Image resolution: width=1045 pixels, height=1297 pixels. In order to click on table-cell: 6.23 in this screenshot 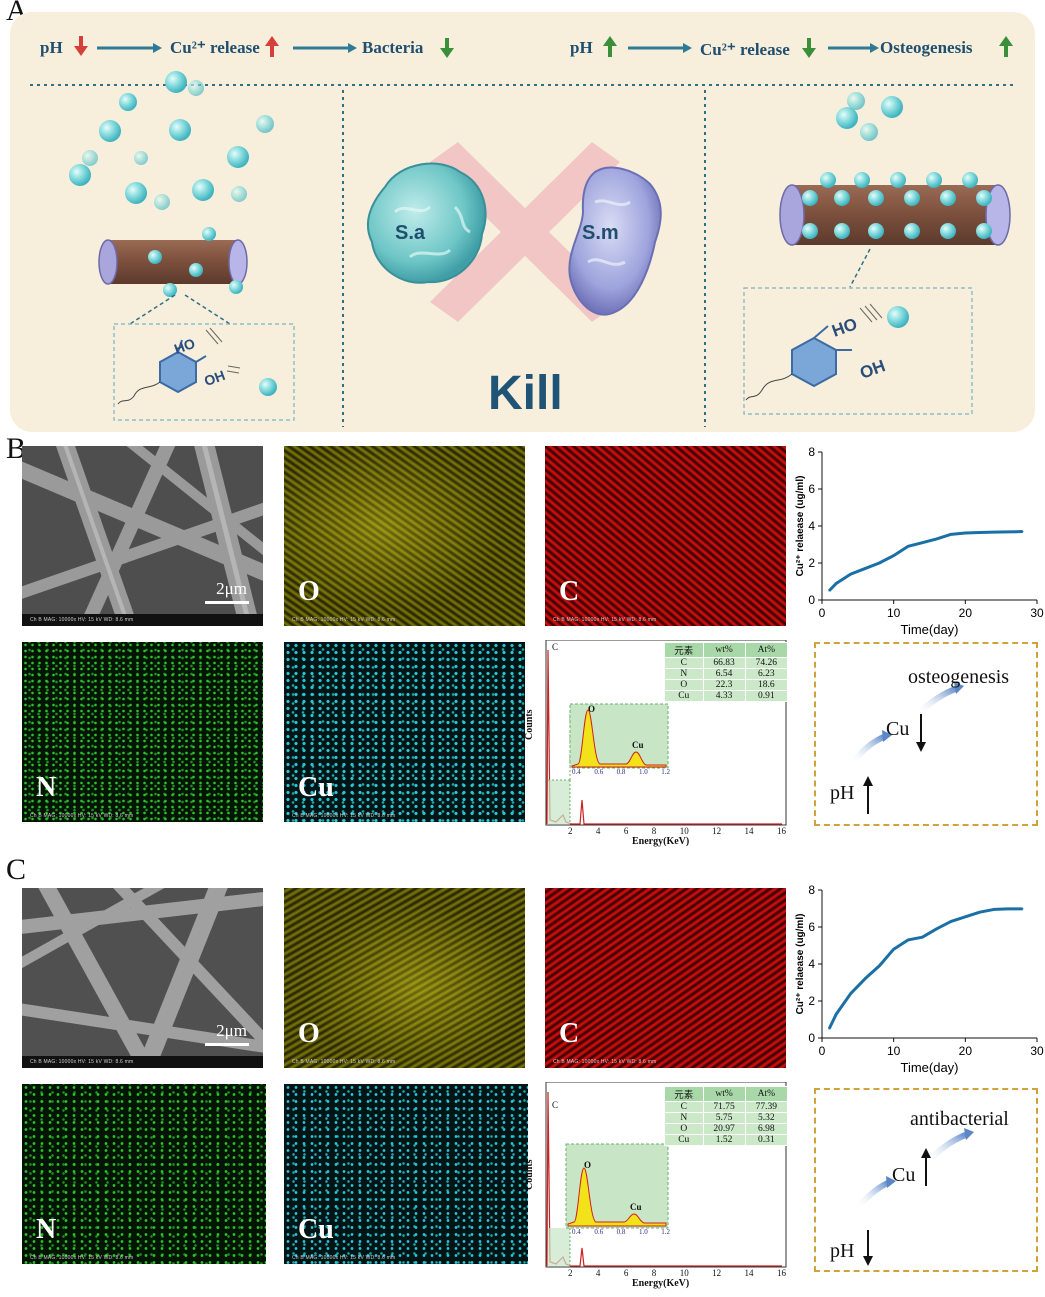, I will do `click(766, 674)`.